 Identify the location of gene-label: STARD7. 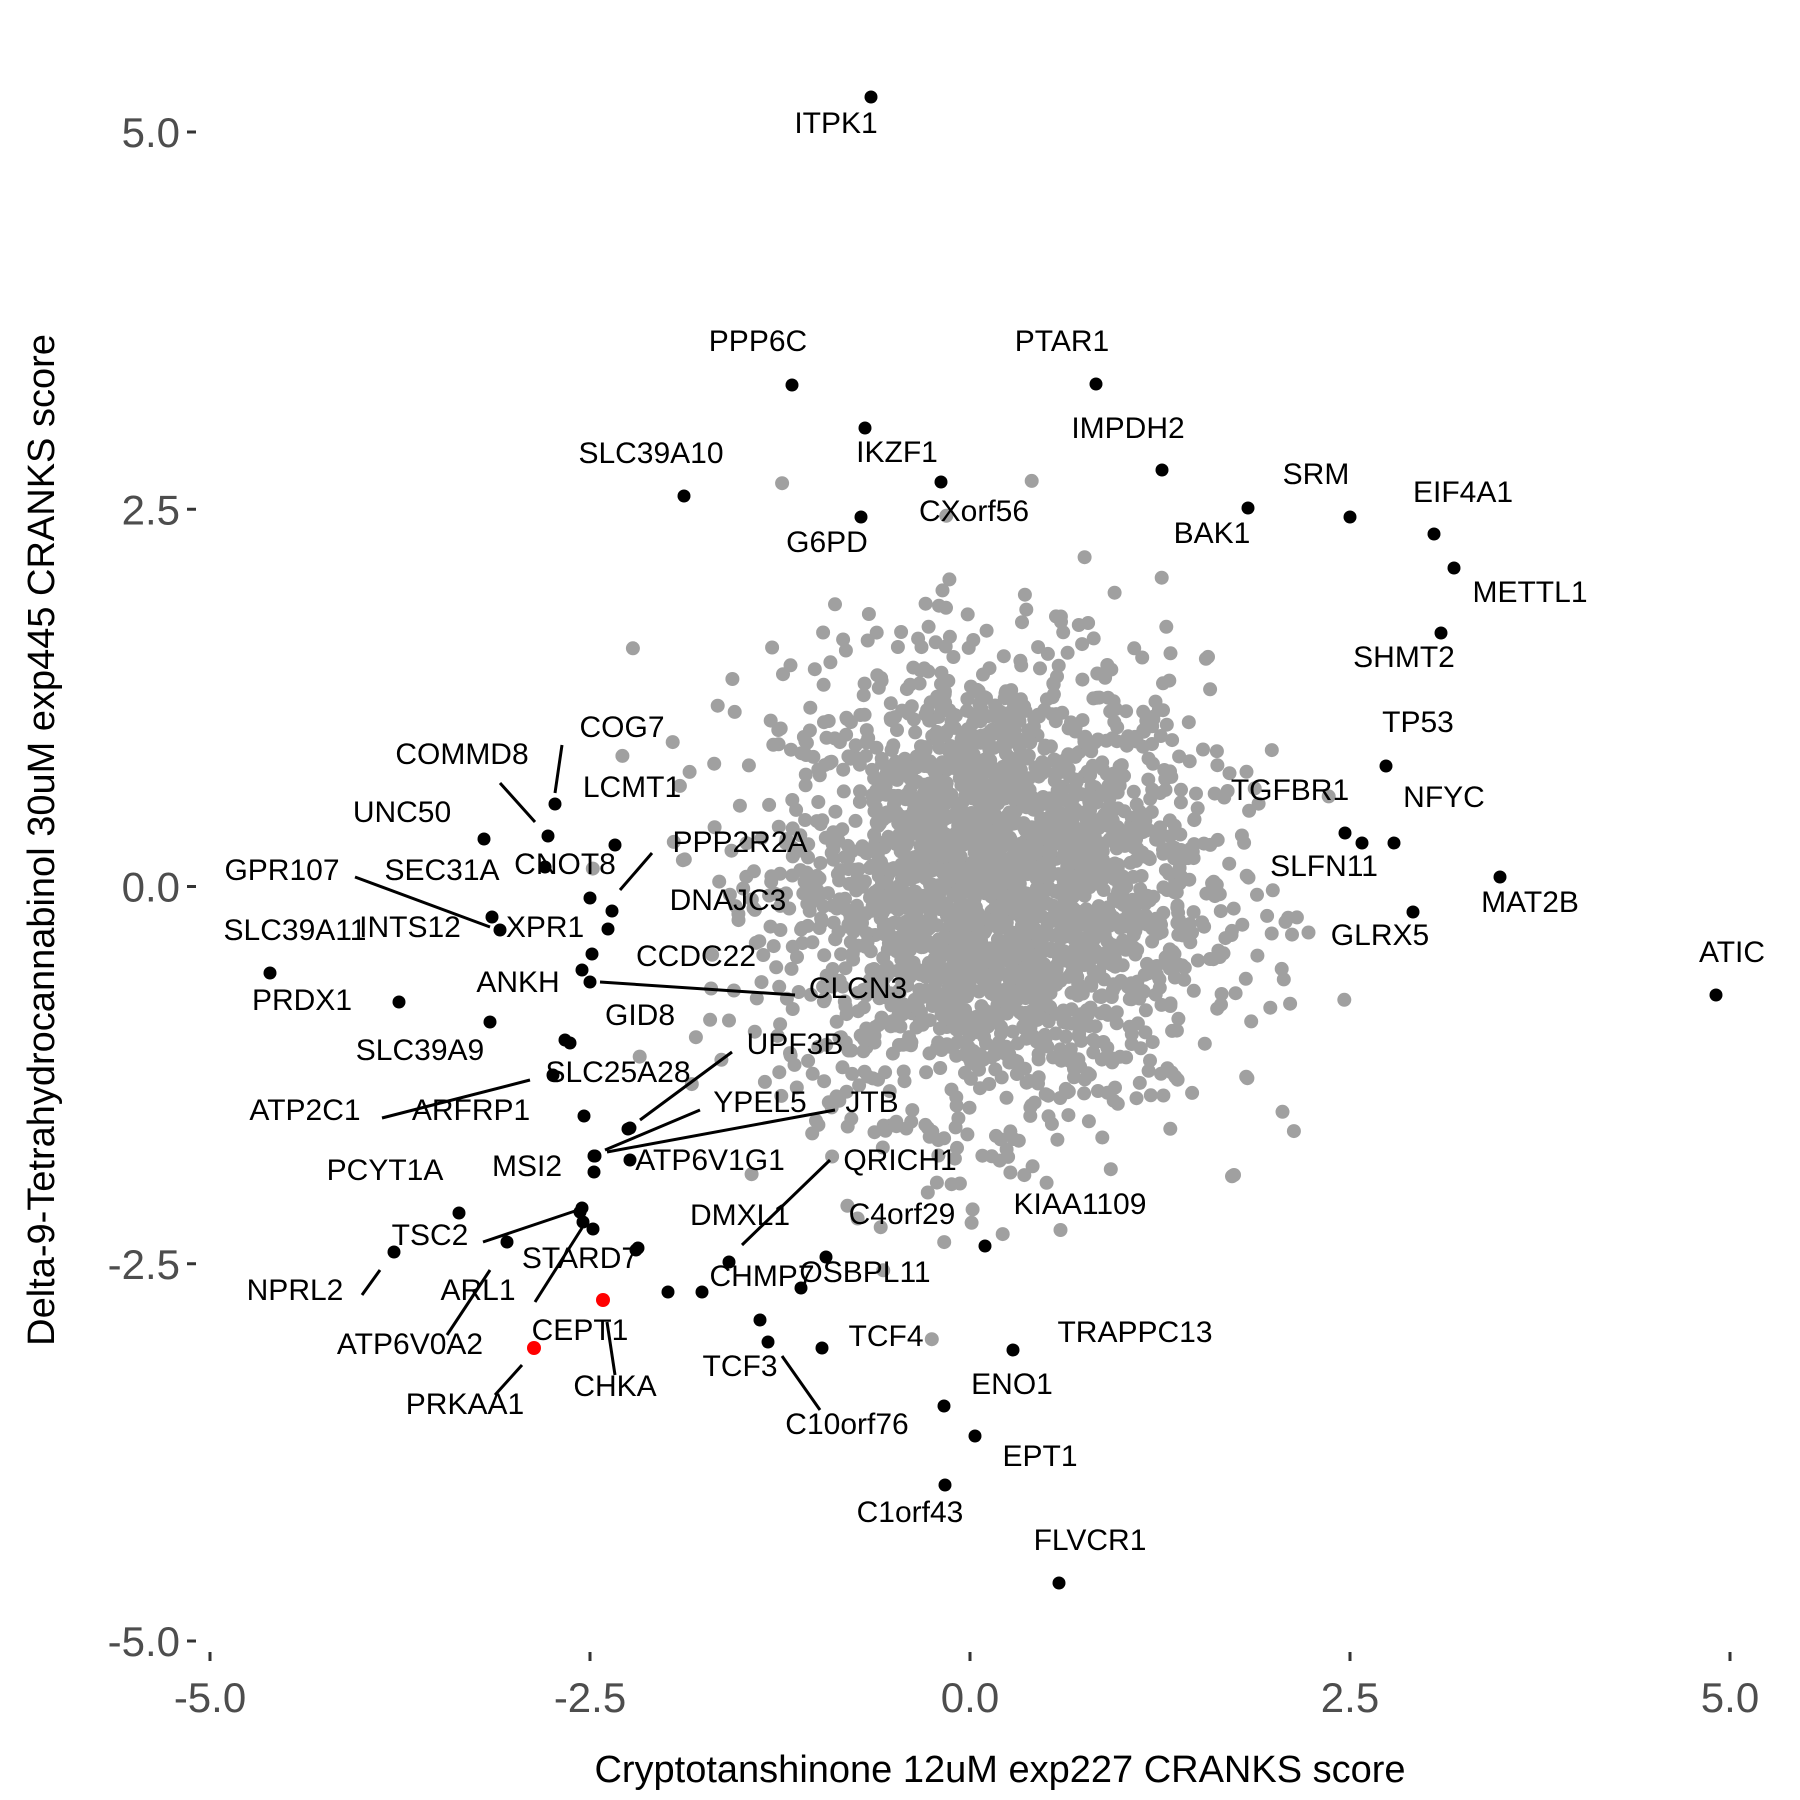
(580, 1258).